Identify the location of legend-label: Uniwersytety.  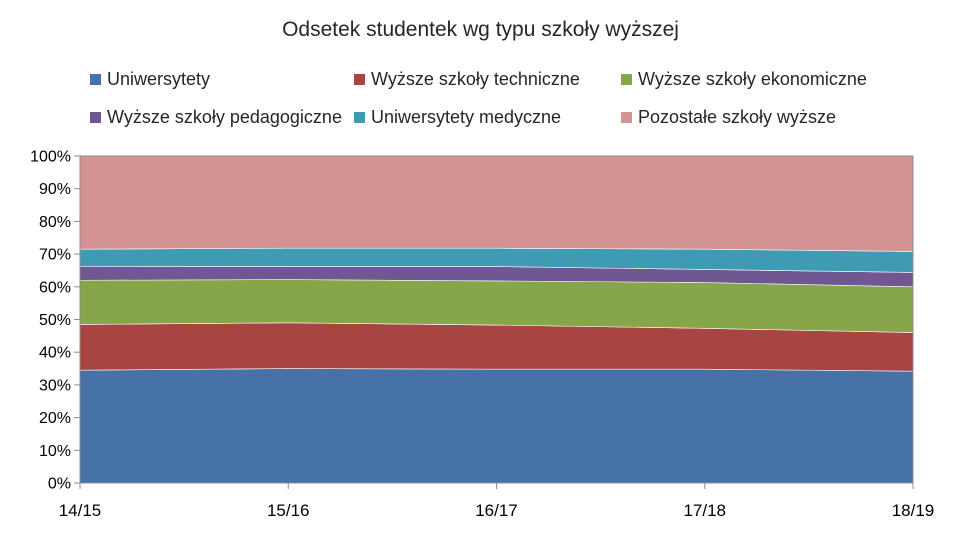
(159, 79).